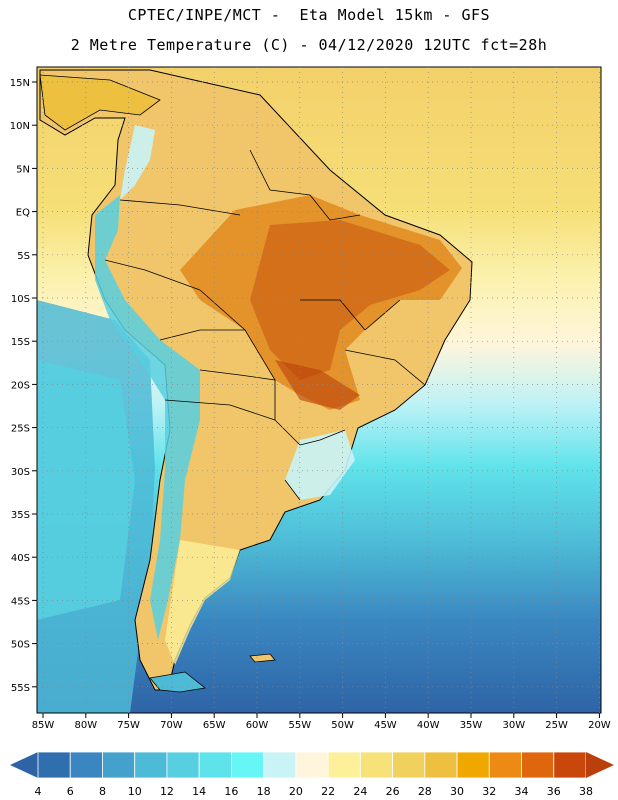  I want to click on longitude-label: 70W, so click(171, 725).